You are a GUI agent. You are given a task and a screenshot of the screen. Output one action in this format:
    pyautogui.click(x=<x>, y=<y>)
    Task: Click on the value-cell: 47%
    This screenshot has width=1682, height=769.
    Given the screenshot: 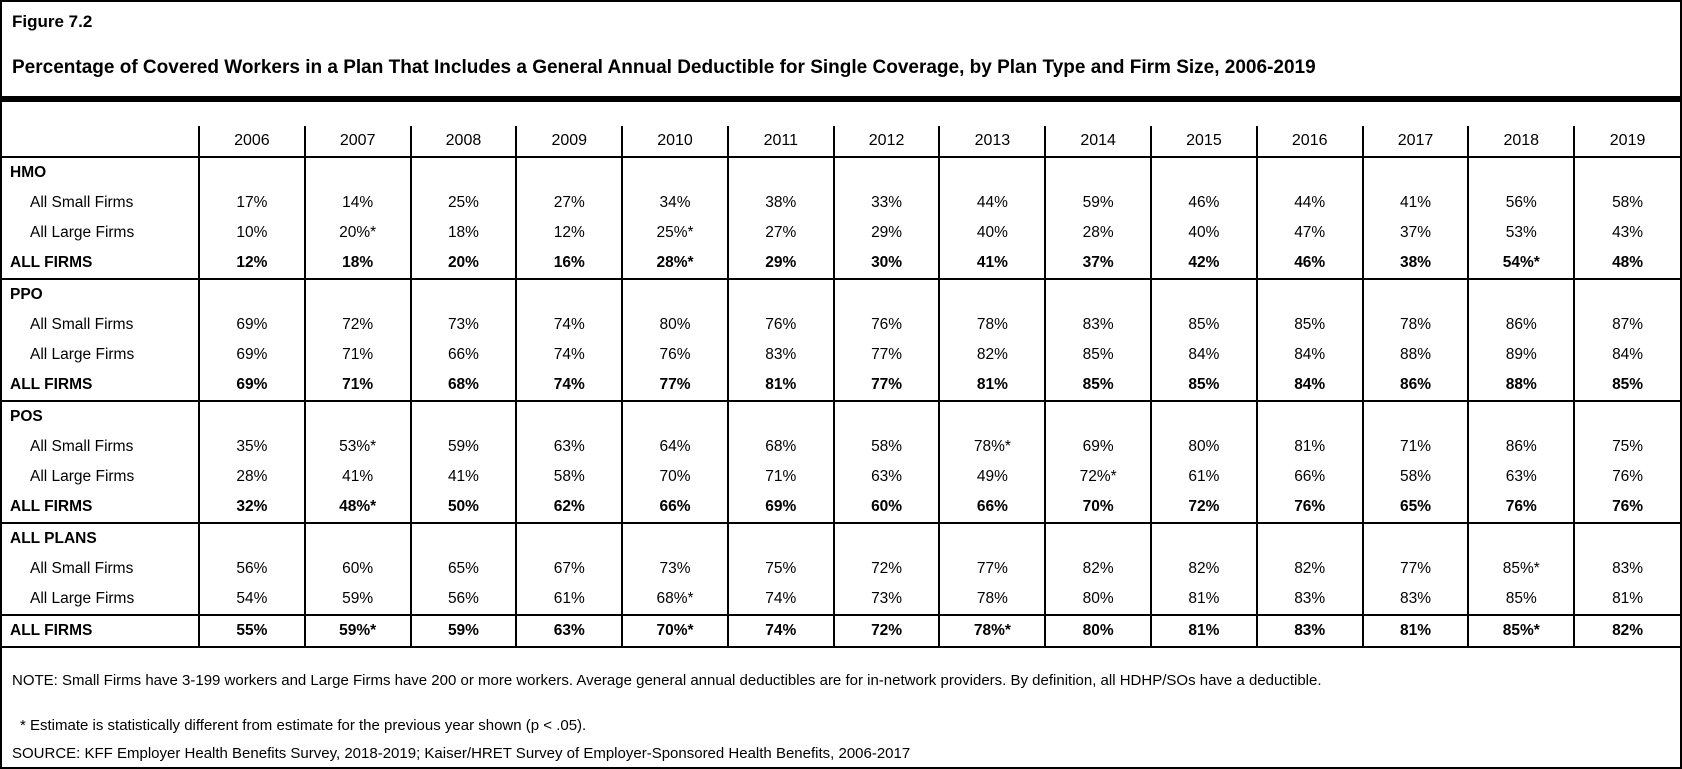 What is the action you would take?
    pyautogui.click(x=1309, y=233)
    